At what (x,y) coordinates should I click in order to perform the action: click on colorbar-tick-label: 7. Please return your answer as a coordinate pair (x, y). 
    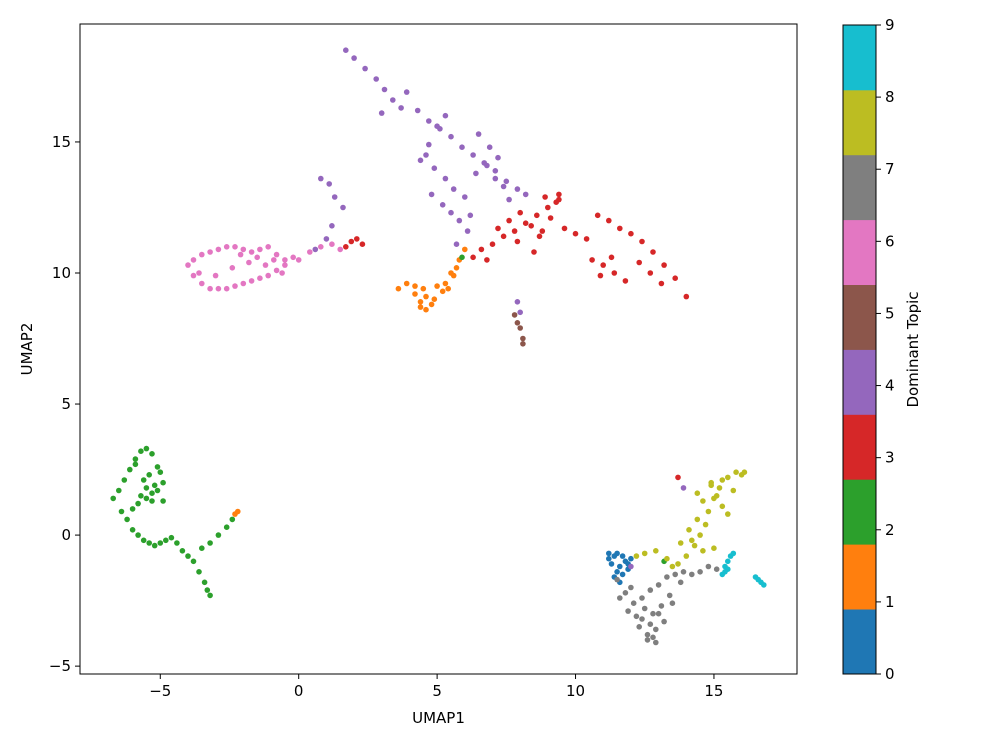
    Looking at the image, I should click on (890, 169).